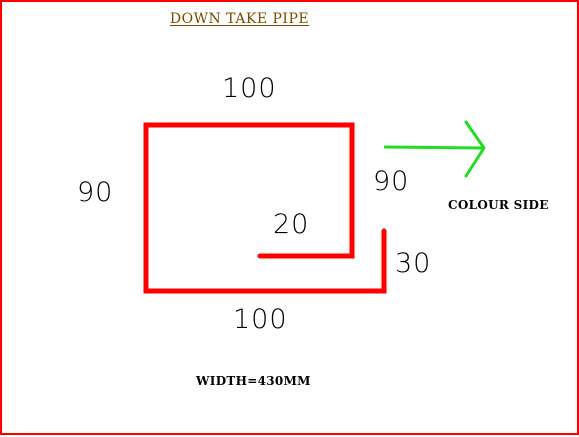 This screenshot has width=579, height=437. I want to click on arrow-head, so click(475, 149).